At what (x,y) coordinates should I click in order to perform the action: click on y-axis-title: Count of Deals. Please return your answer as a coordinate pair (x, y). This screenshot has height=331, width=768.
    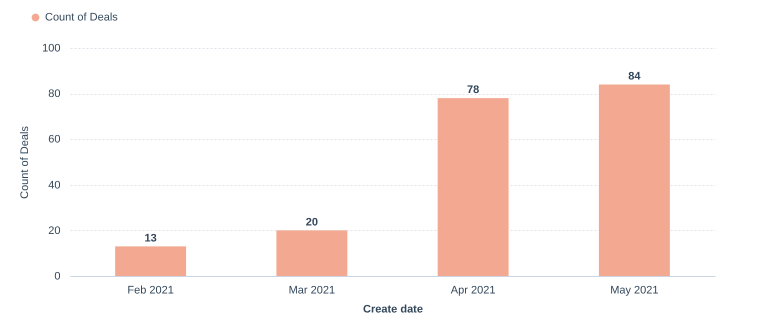
    Looking at the image, I should click on (25, 162).